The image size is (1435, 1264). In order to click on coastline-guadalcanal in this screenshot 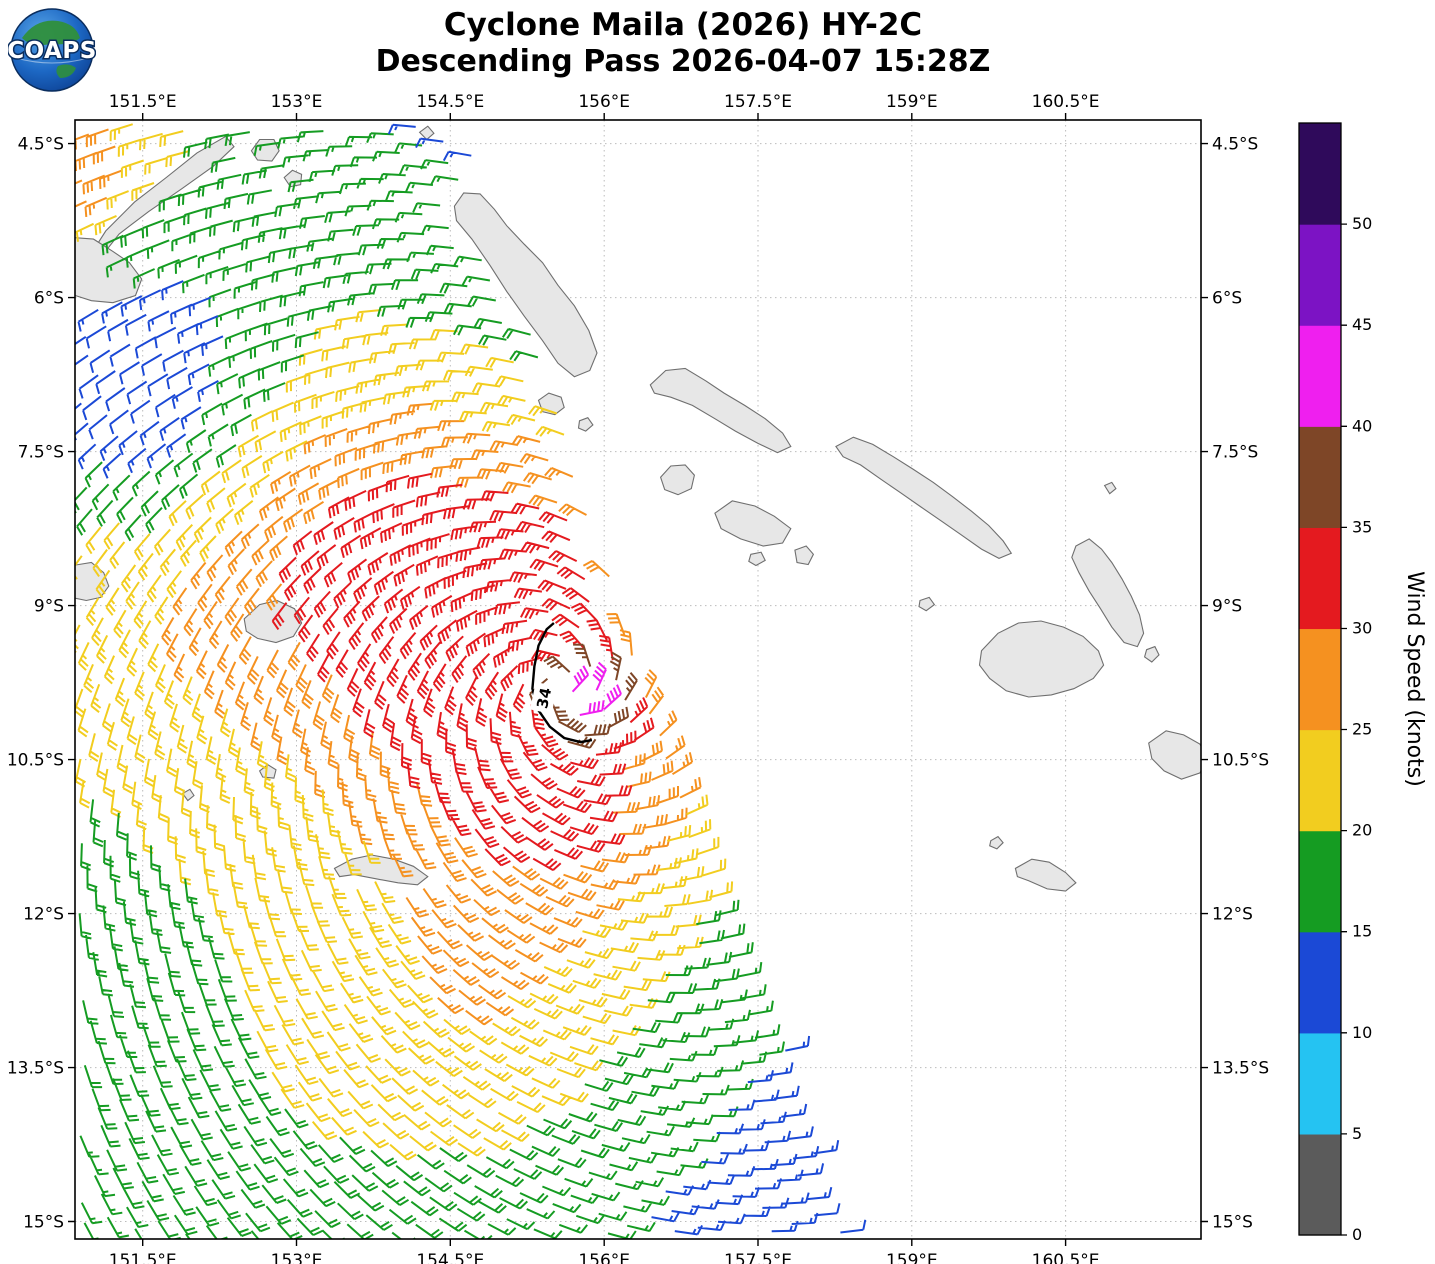, I will do `click(1041, 659)`.